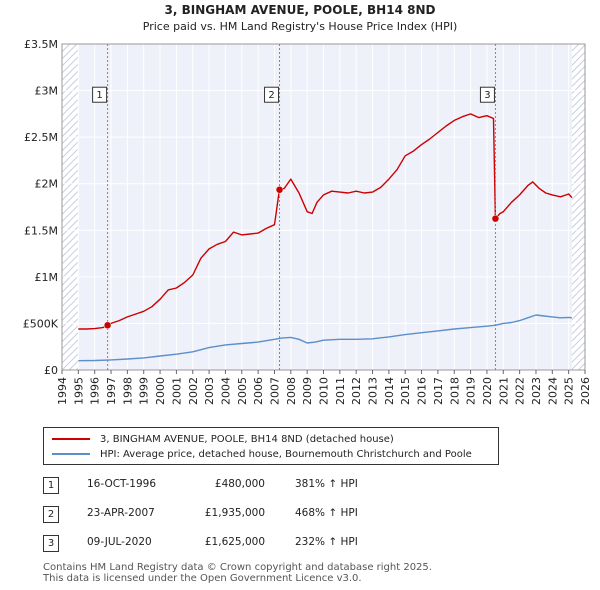 The height and width of the screenshot is (590, 600). I want to click on x-tick-label: 2002, so click(193, 391).